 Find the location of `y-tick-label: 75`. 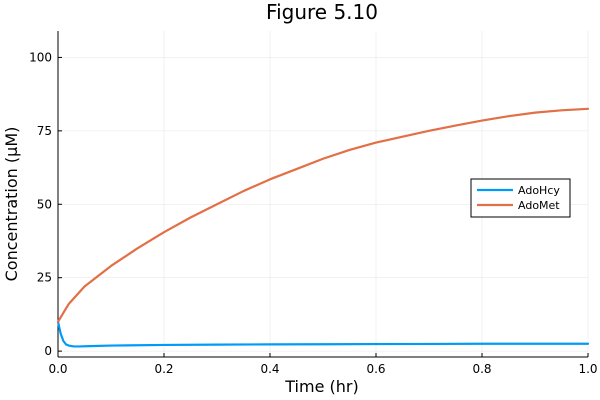

y-tick-label: 75 is located at coordinates (44, 131).